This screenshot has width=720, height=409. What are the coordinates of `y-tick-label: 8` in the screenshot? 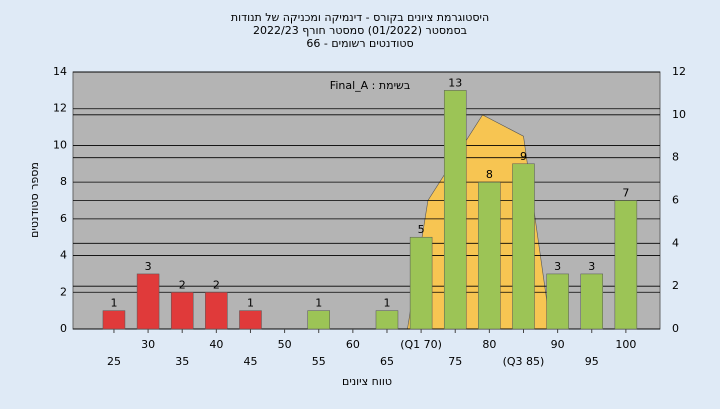 It's located at (63, 181).